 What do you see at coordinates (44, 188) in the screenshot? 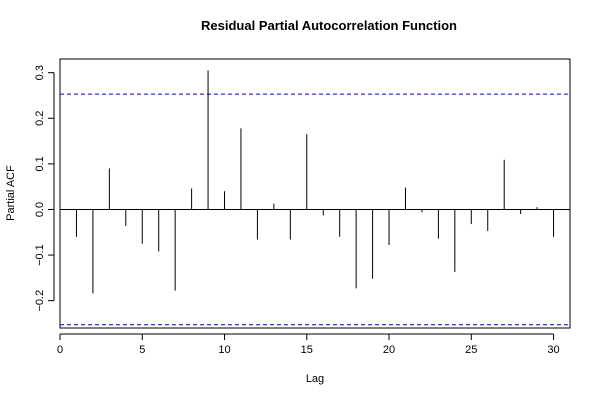
I see `y-axis: −0.2 −0.1 0.0 0.1 0.2 0.3` at bounding box center [44, 188].